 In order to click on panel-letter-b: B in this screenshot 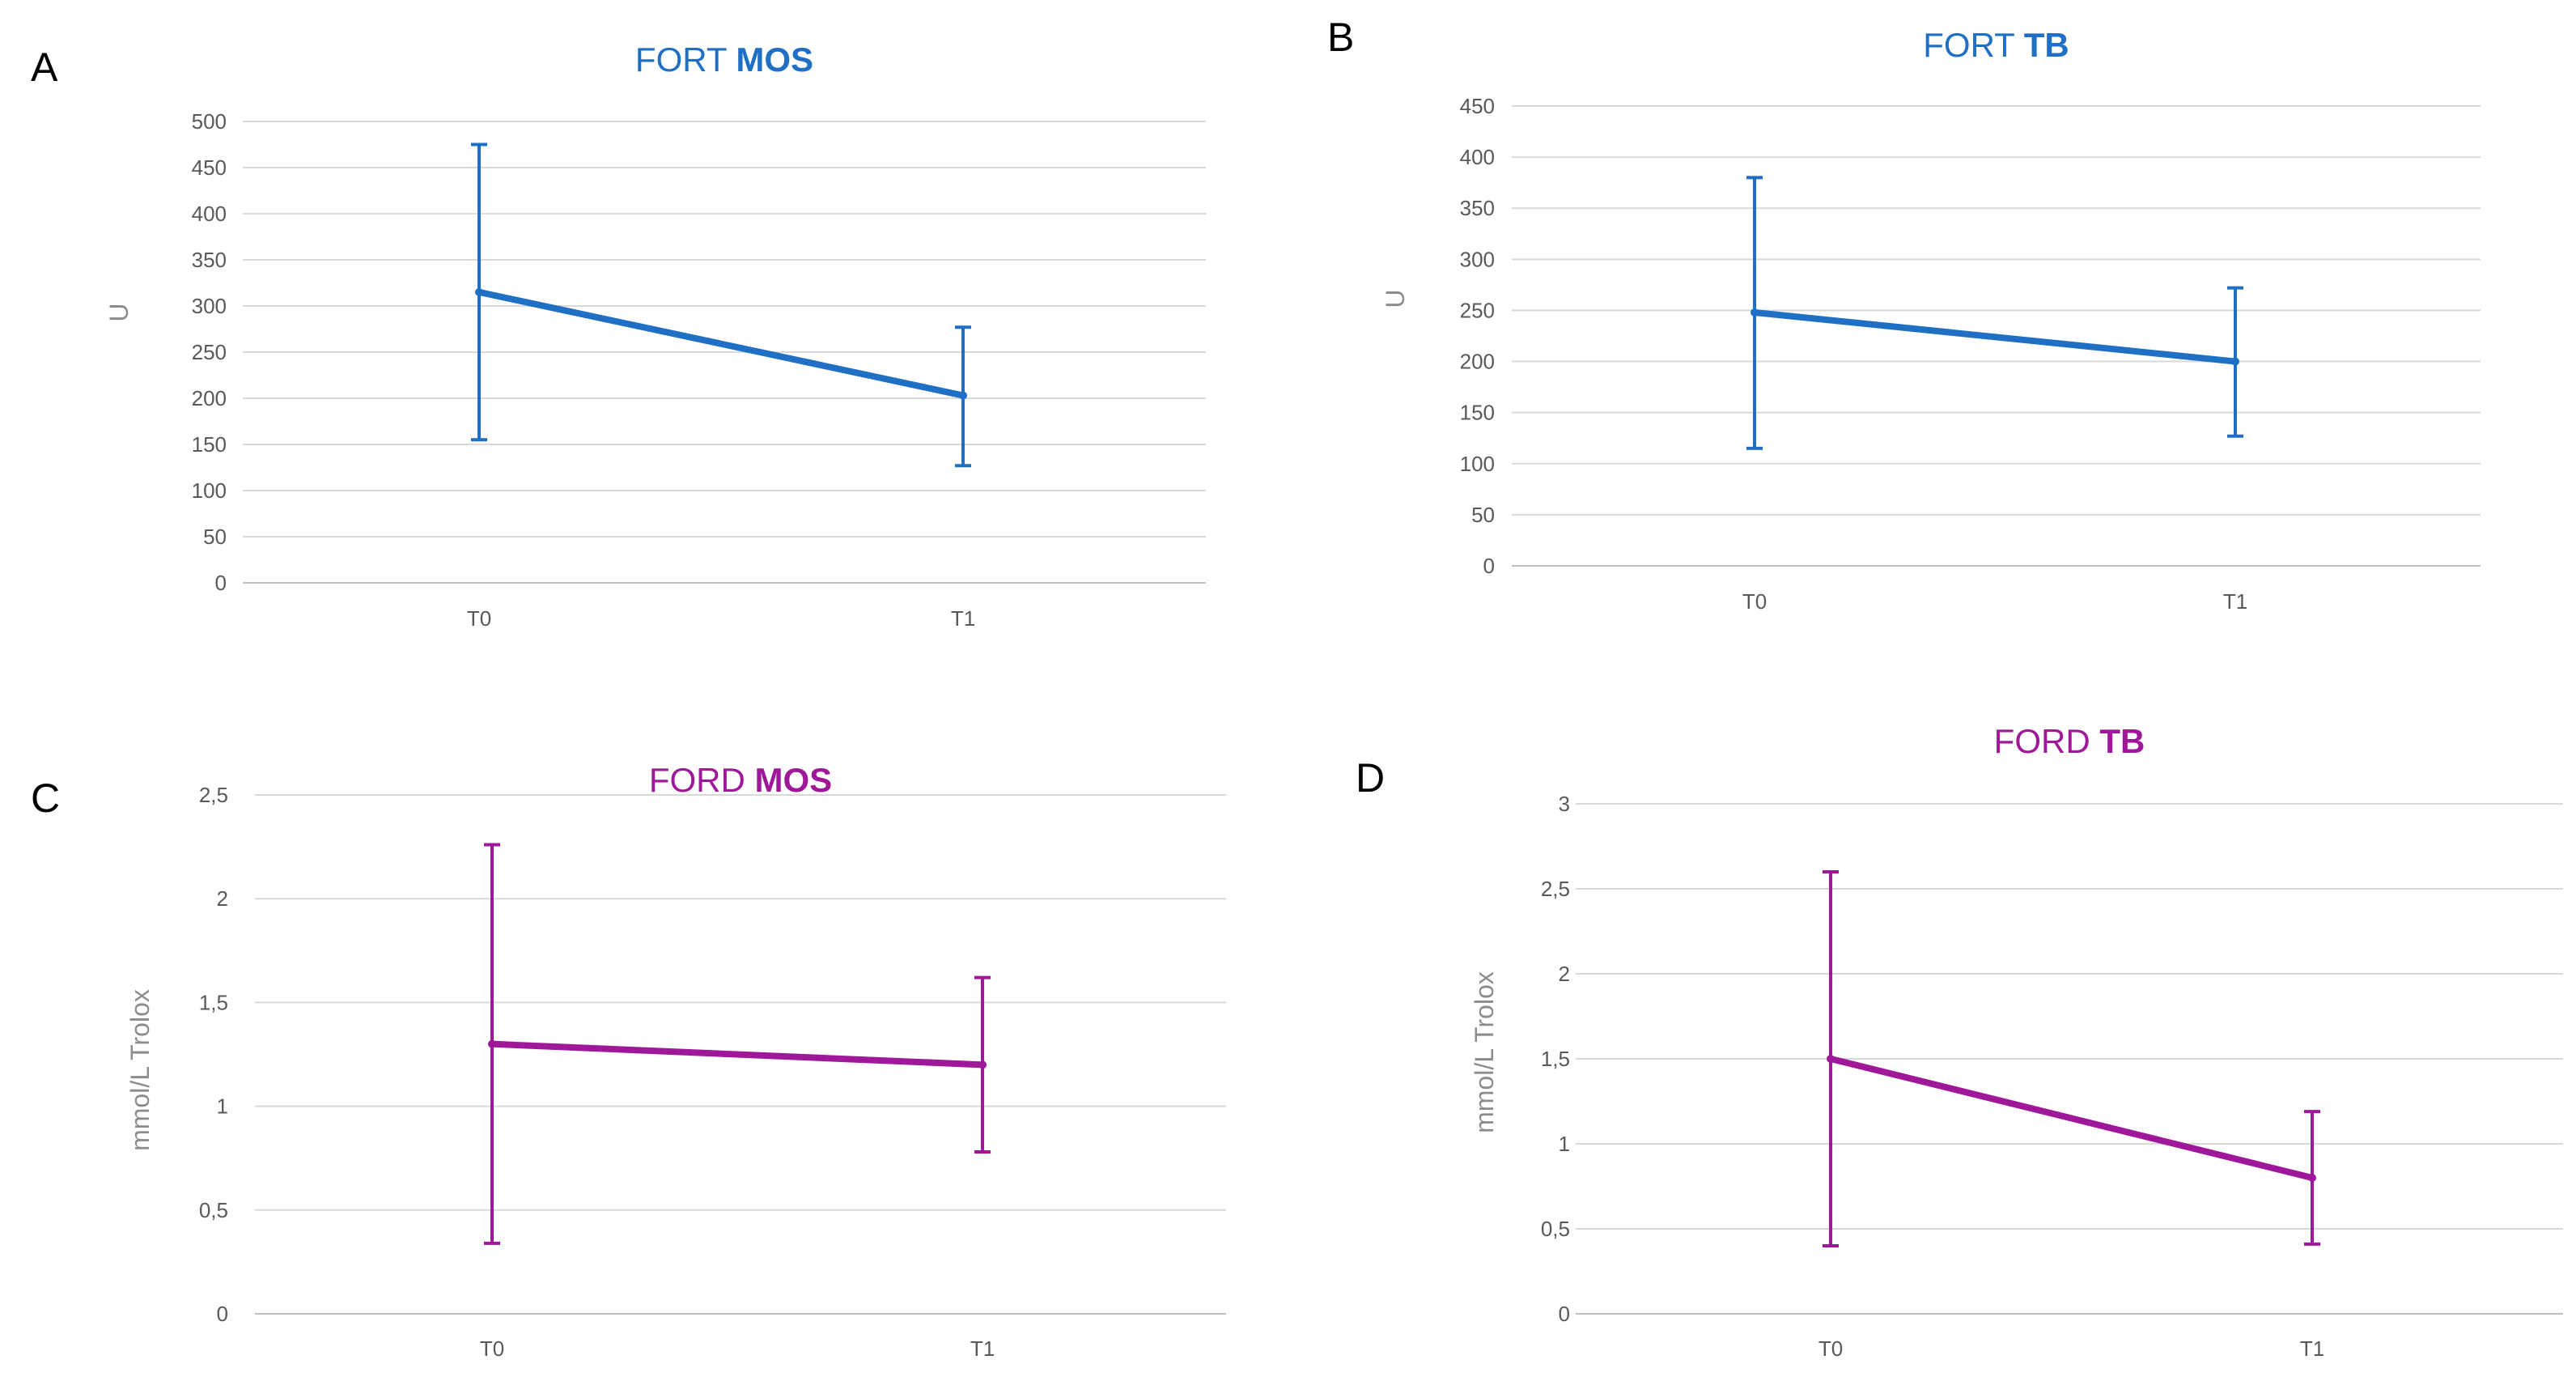, I will do `click(1340, 37)`.